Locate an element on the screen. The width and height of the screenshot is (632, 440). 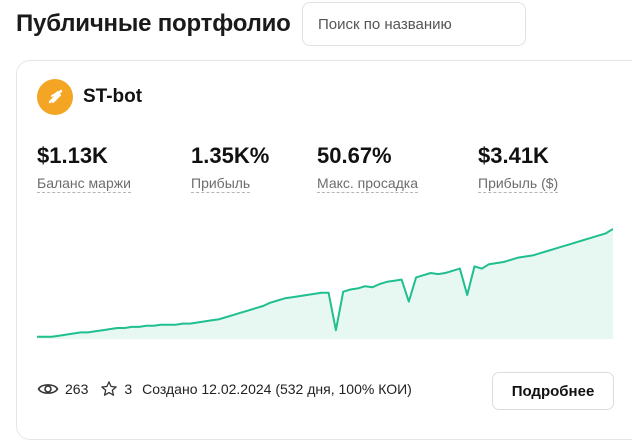
metric-max-drawdown: 50.67% Макс. просадка is located at coordinates (367, 168).